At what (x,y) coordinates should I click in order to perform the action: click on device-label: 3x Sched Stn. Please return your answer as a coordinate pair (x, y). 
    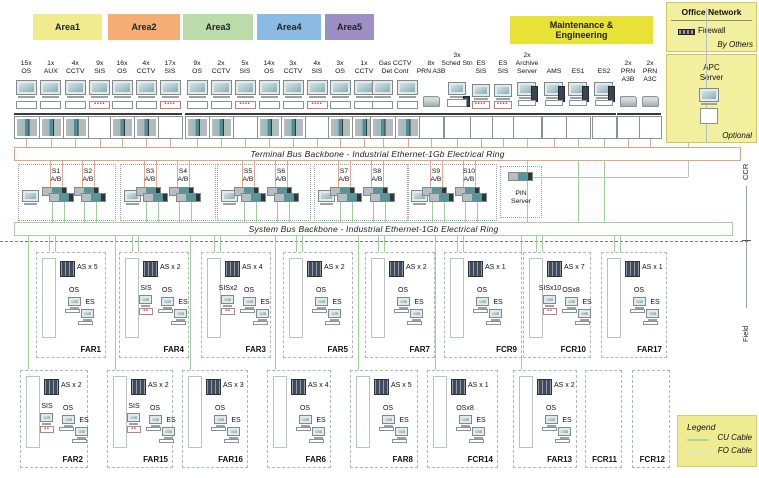
    Looking at the image, I should click on (457, 60).